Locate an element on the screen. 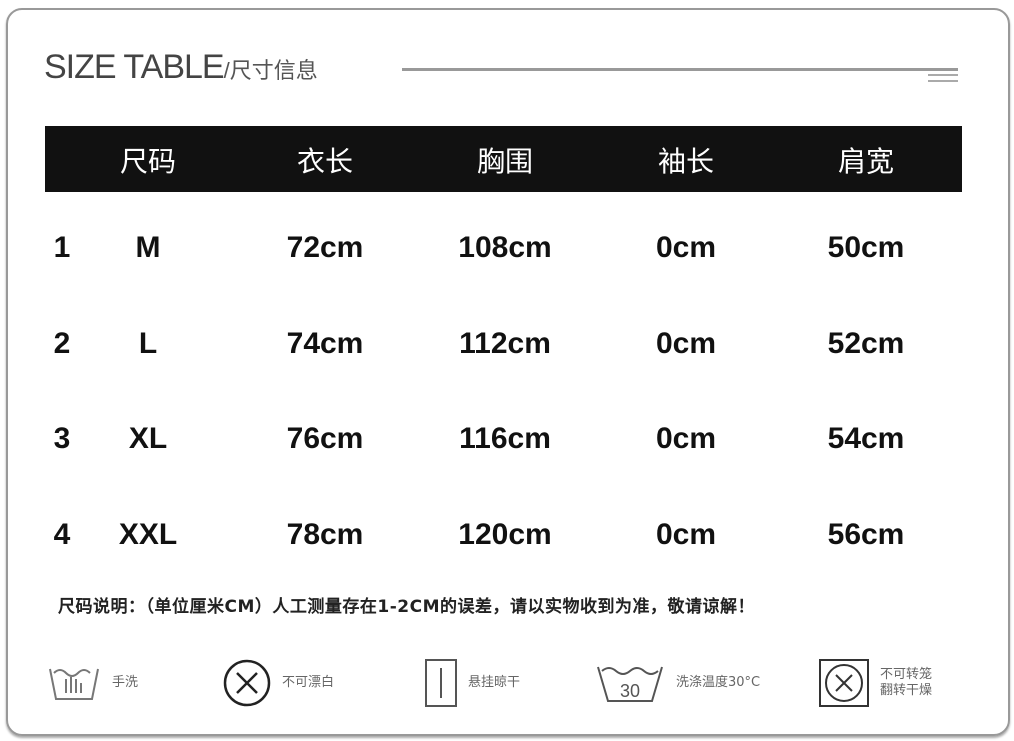  cell-shoulder: 54cm is located at coordinates (866, 438).